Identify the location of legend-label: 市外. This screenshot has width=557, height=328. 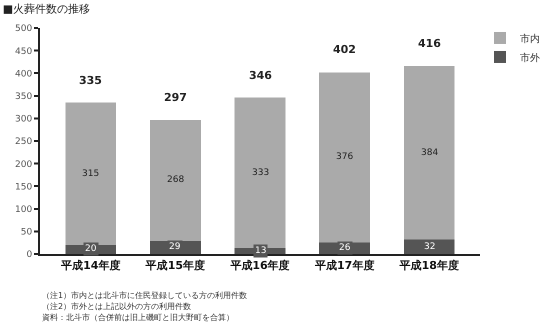
(530, 58).